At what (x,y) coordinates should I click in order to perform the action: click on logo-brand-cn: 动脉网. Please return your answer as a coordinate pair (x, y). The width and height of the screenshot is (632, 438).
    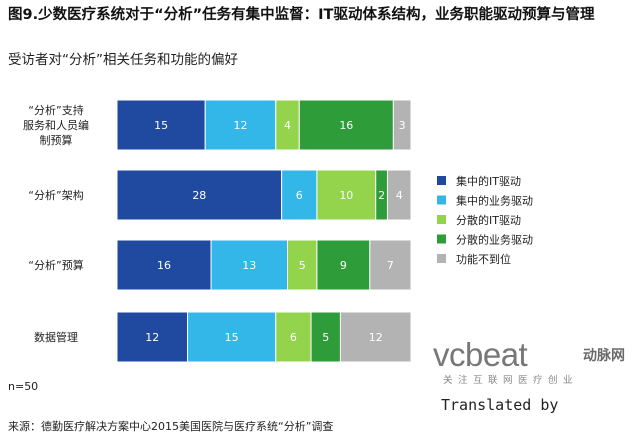
    Looking at the image, I should click on (604, 356).